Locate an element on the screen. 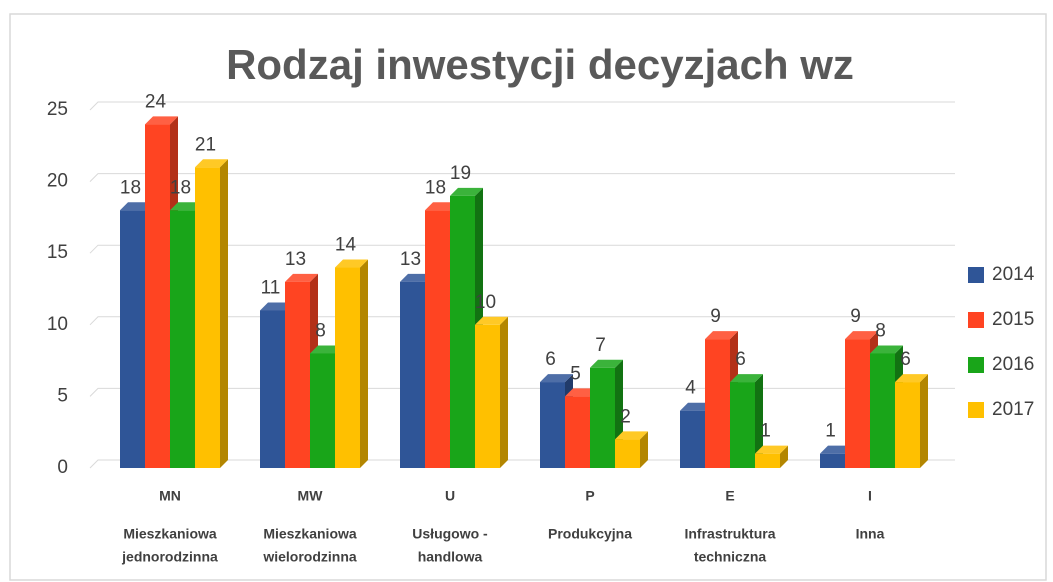 The height and width of the screenshot is (582, 1053). data-label: 21 is located at coordinates (205, 144).